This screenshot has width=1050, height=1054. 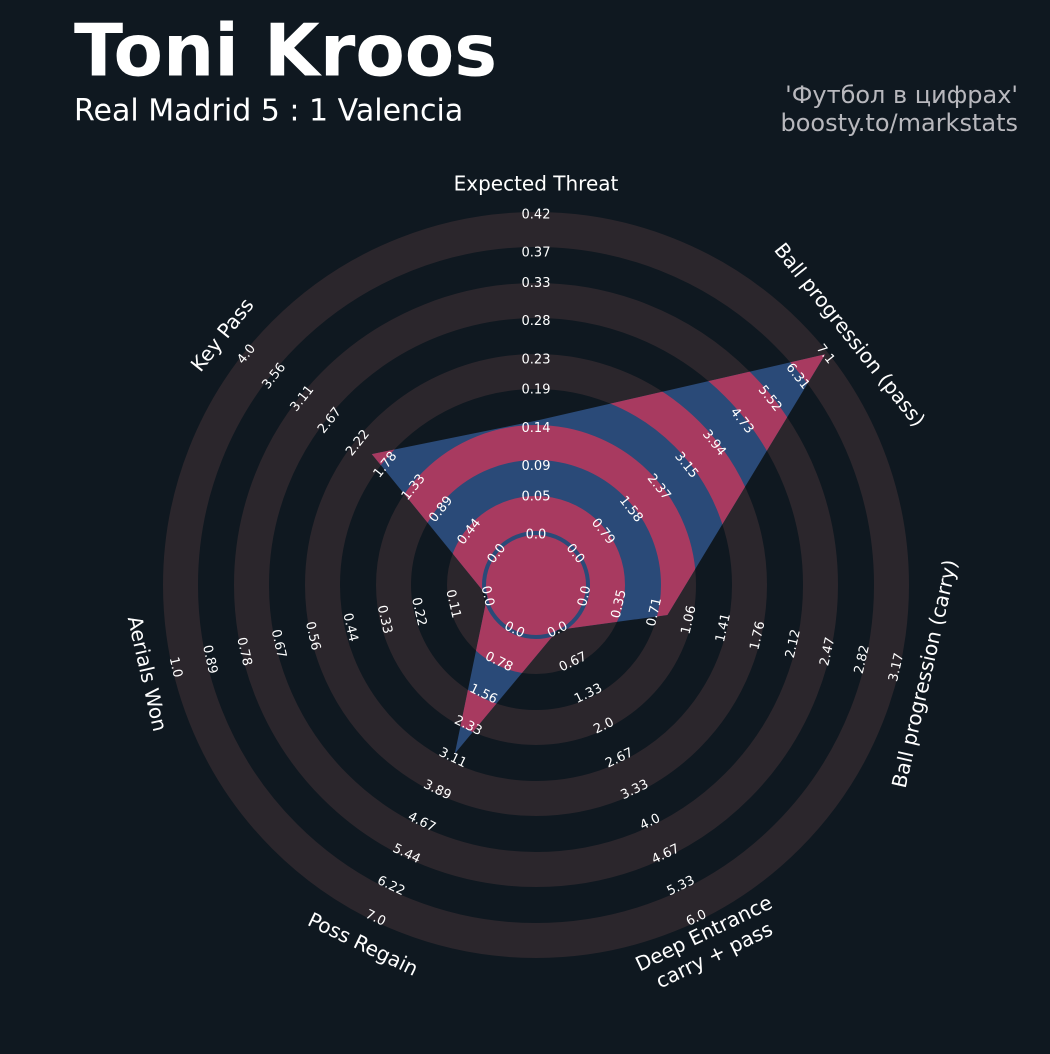 What do you see at coordinates (862, 660) in the screenshot?
I see `tick-label: 2.82` at bounding box center [862, 660].